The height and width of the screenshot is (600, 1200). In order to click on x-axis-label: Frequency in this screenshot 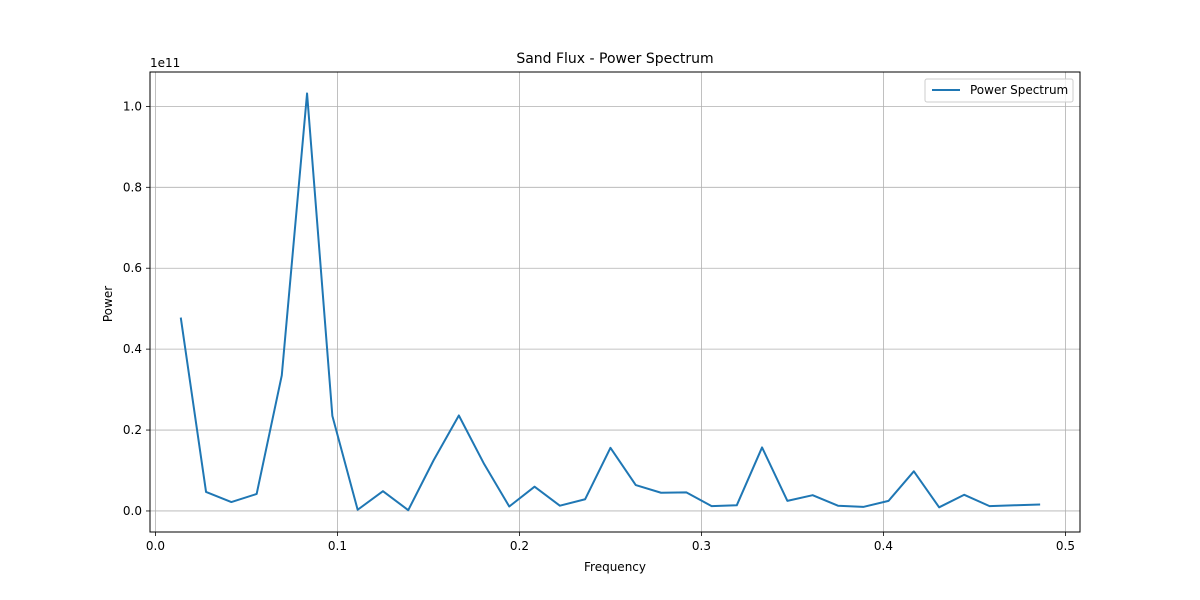, I will do `click(615, 567)`.